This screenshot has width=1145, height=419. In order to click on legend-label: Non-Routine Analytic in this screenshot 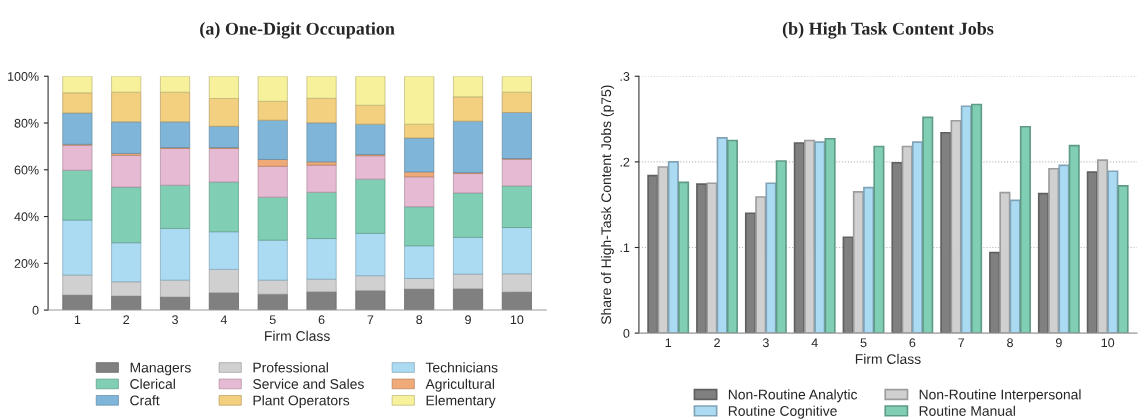, I will do `click(793, 396)`.